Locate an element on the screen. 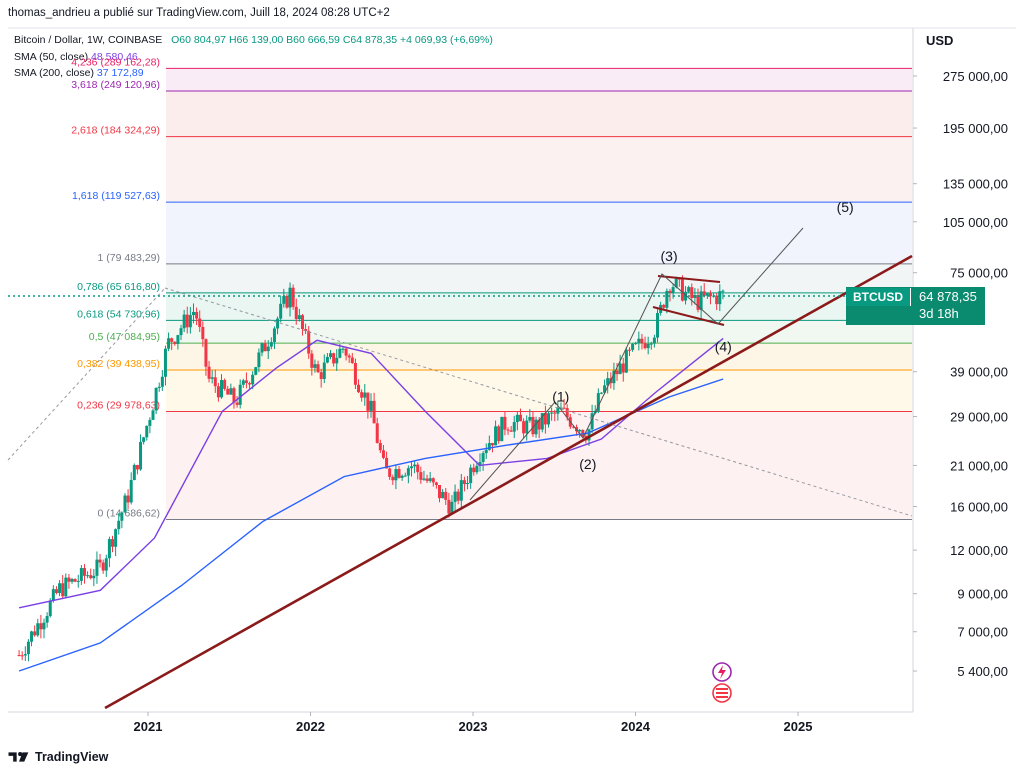 This screenshot has width=1024, height=776. elliott-wave-path is located at coordinates (636, 364).